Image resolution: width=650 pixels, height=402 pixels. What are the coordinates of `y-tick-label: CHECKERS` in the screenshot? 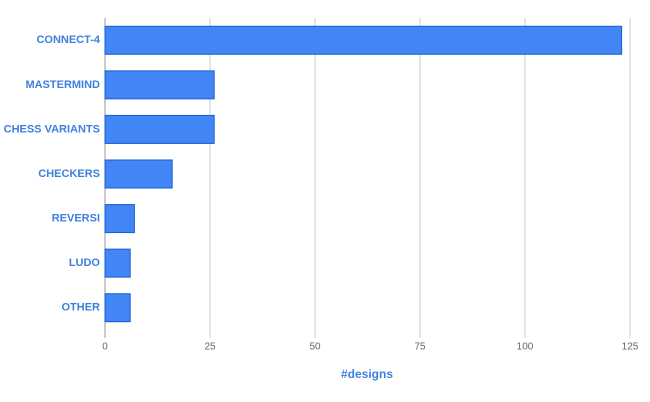 It's located at (69, 174).